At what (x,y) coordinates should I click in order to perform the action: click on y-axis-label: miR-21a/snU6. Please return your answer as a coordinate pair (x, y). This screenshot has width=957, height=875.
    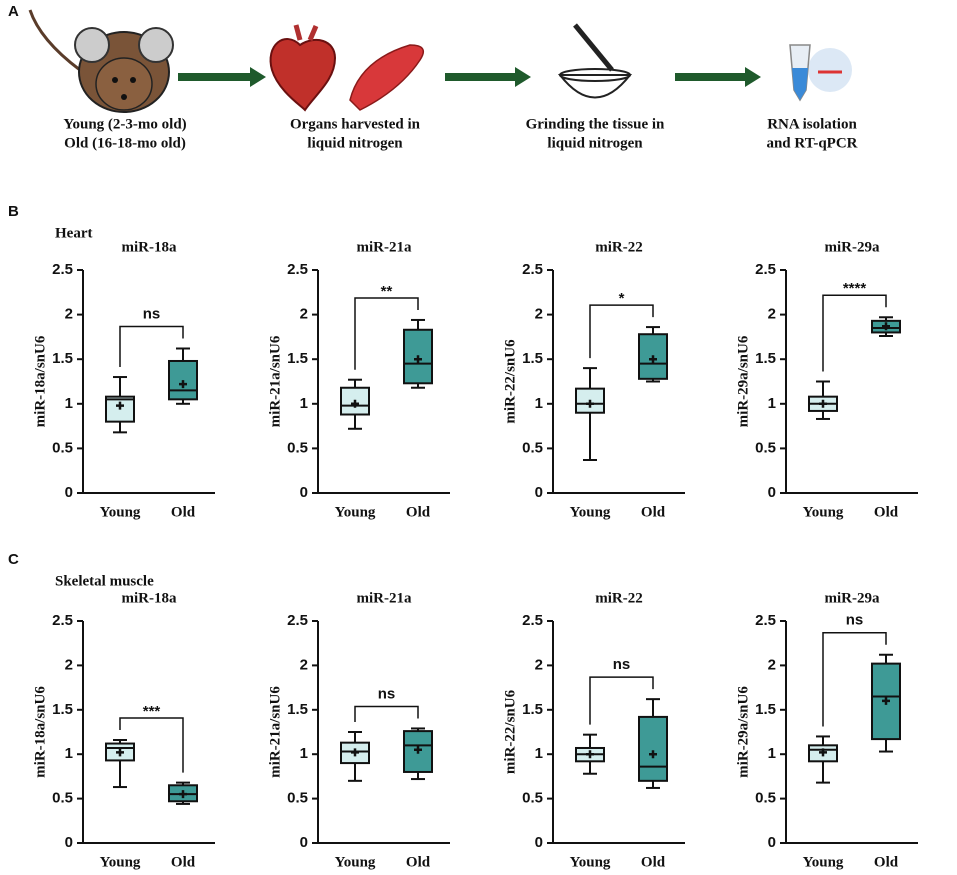
    Looking at the image, I should click on (275, 732).